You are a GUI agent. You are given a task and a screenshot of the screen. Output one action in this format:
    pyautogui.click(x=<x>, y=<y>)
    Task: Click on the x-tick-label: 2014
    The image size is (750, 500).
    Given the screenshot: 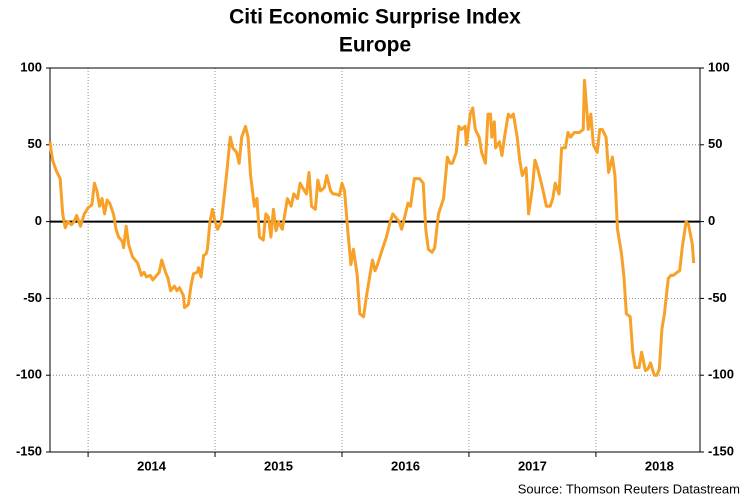 What is the action you would take?
    pyautogui.click(x=152, y=465)
    